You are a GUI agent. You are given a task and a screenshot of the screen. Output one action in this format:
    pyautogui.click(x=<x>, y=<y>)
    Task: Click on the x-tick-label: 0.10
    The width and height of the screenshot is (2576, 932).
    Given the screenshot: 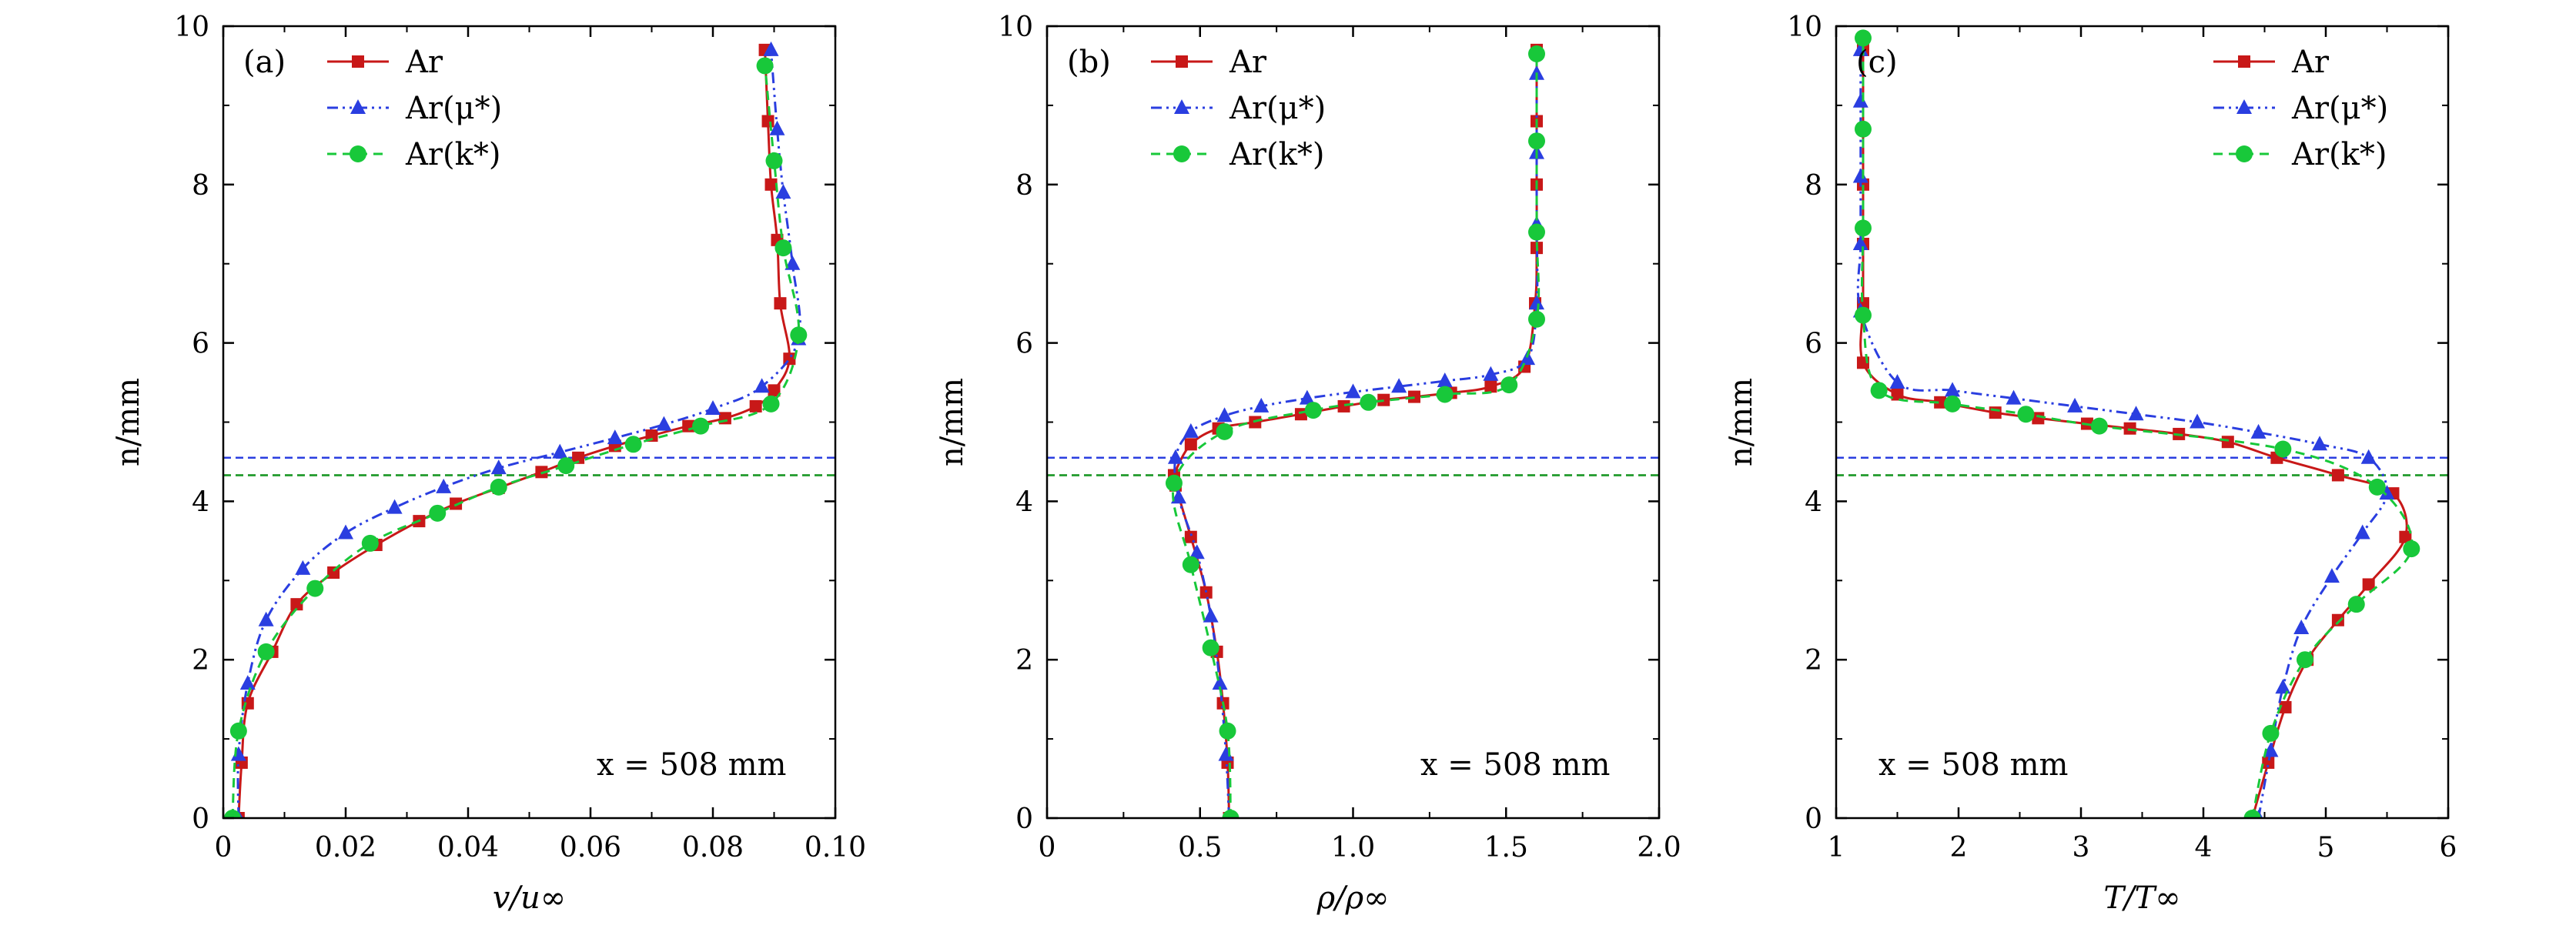 What is the action you would take?
    pyautogui.click(x=835, y=848)
    